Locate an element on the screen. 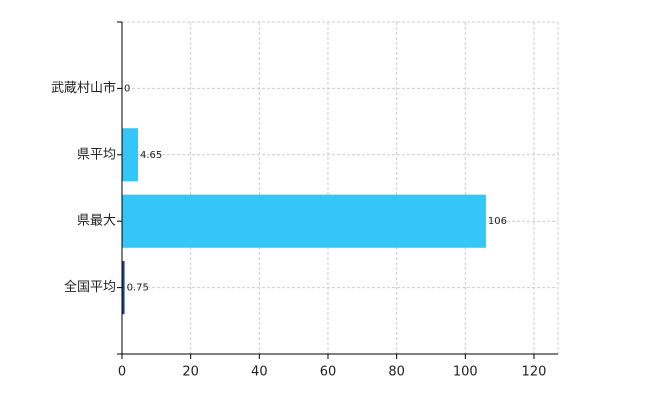 Image resolution: width=650 pixels, height=400 pixels. y-tick-label: 武蔵村山市 is located at coordinates (83, 88).